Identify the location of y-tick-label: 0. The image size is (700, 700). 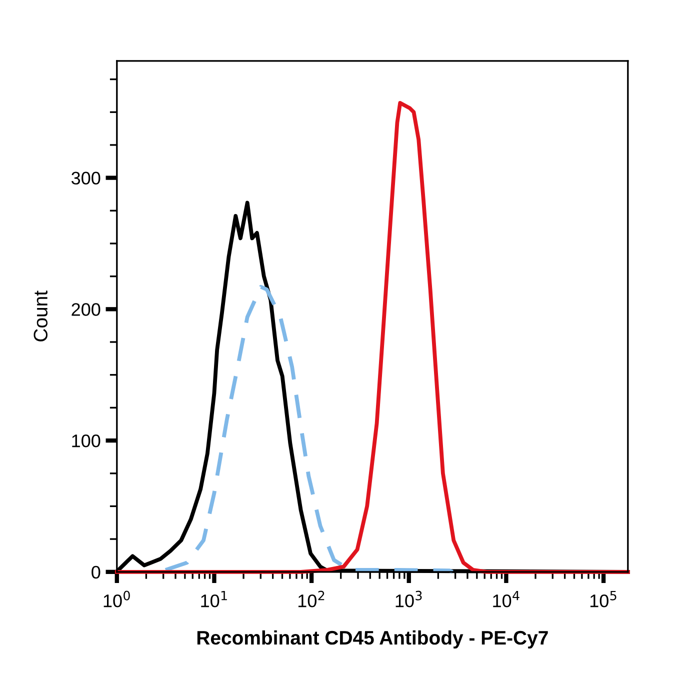
(96, 572).